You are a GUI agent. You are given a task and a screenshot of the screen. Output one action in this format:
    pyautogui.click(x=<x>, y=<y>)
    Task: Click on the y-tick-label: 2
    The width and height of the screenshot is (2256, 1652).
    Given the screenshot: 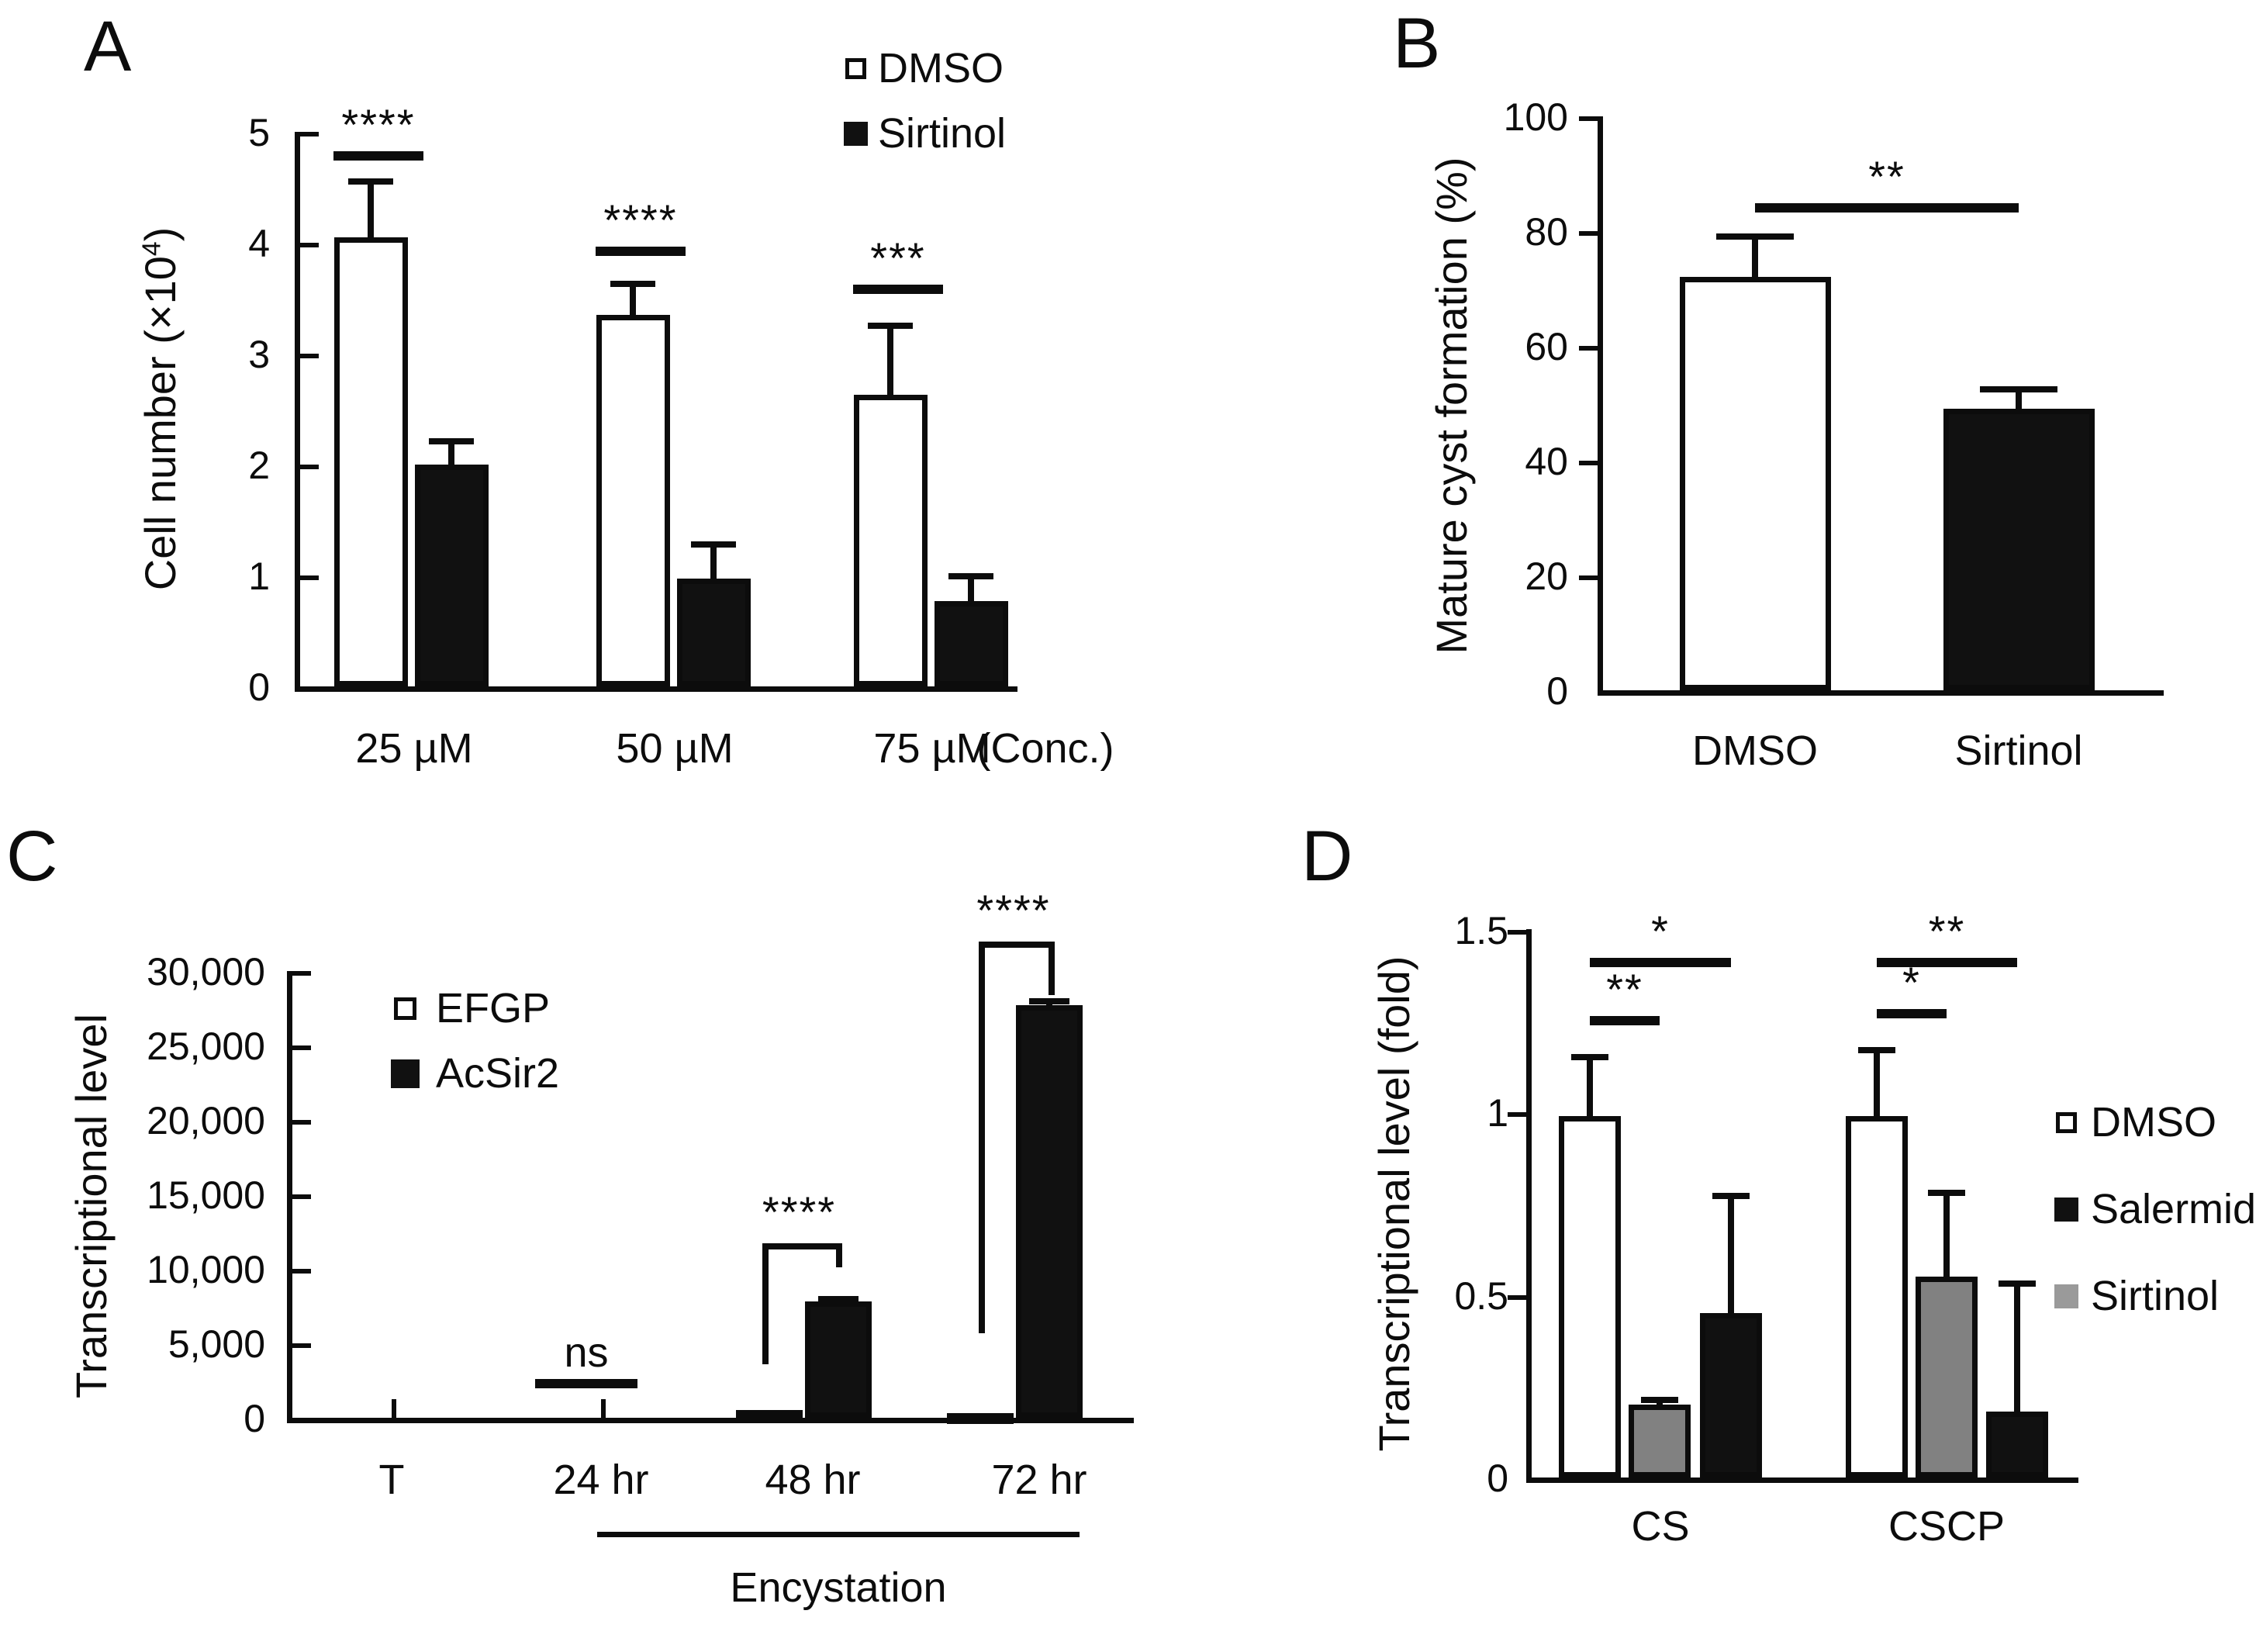 What is the action you would take?
    pyautogui.click(x=259, y=465)
    